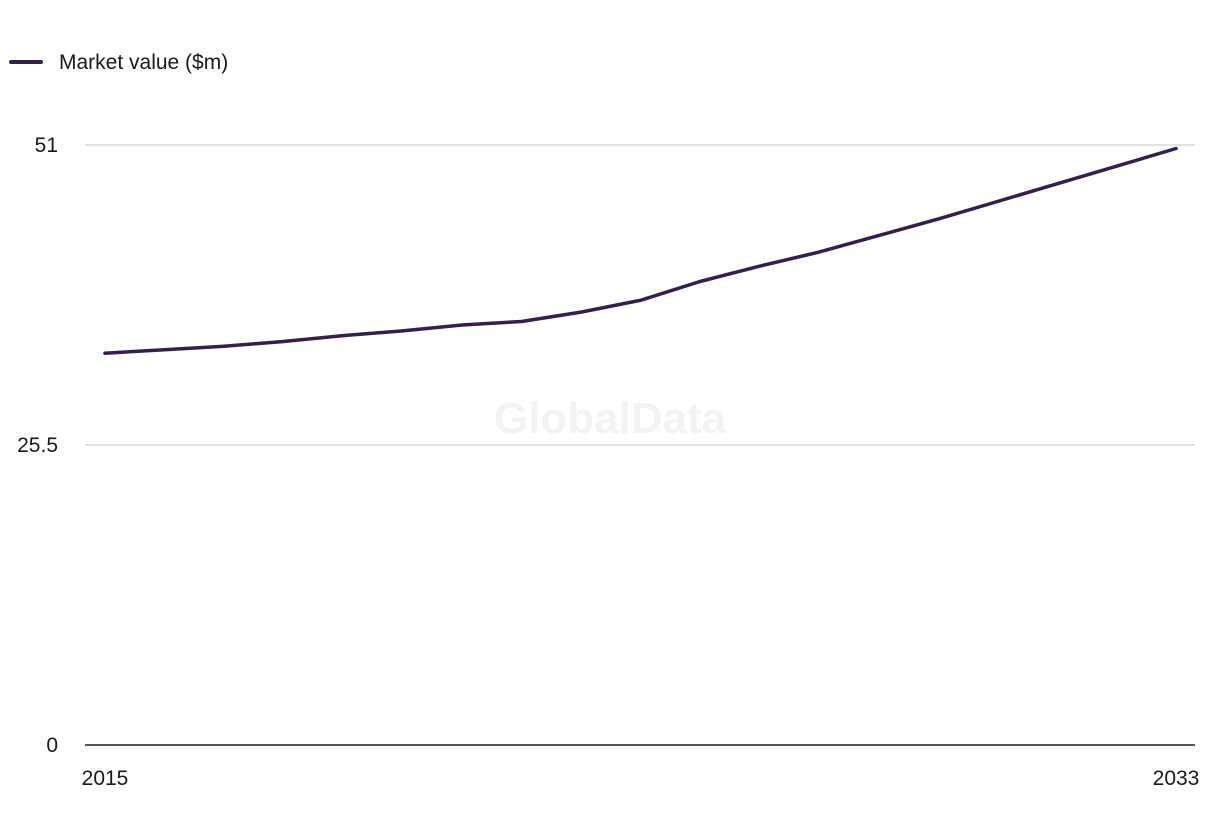 The height and width of the screenshot is (836, 1220). What do you see at coordinates (105, 353) in the screenshot?
I see `data-point-2015` at bounding box center [105, 353].